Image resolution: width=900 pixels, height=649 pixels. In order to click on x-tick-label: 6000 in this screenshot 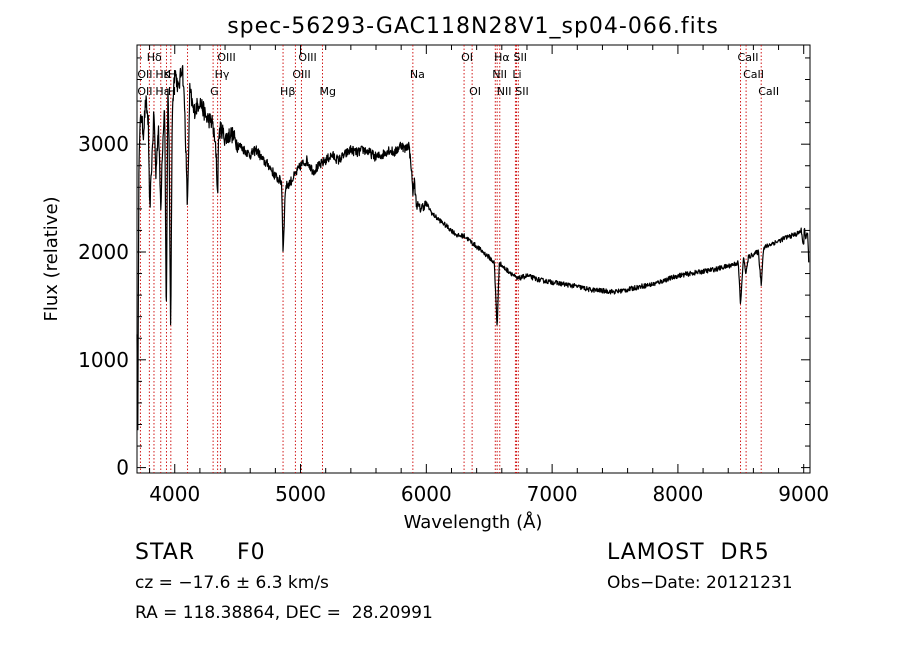, I will do `click(426, 494)`.